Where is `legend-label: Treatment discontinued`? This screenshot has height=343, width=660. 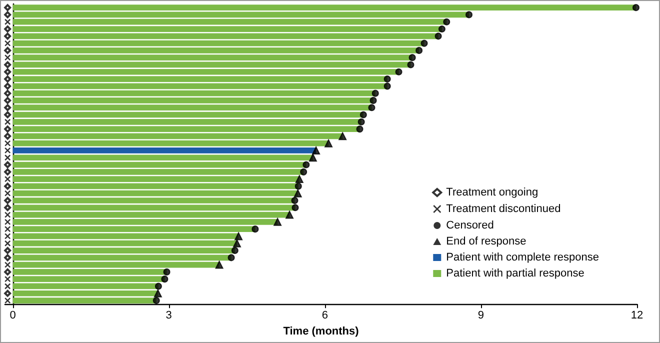 legend-label: Treatment discontinued is located at coordinates (503, 209).